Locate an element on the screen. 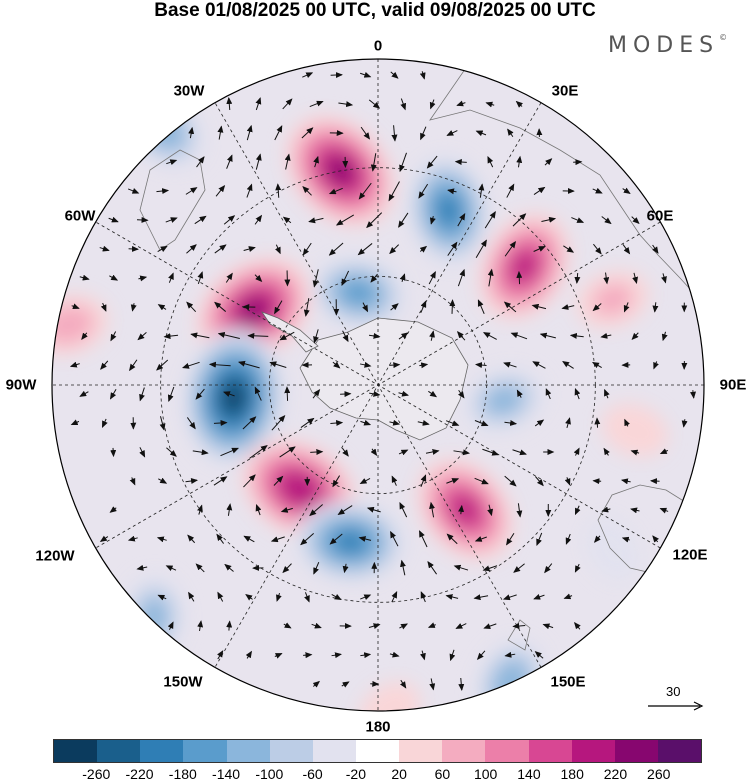 The height and width of the screenshot is (783, 750). lon-label-120e: 120E is located at coordinates (690, 555).